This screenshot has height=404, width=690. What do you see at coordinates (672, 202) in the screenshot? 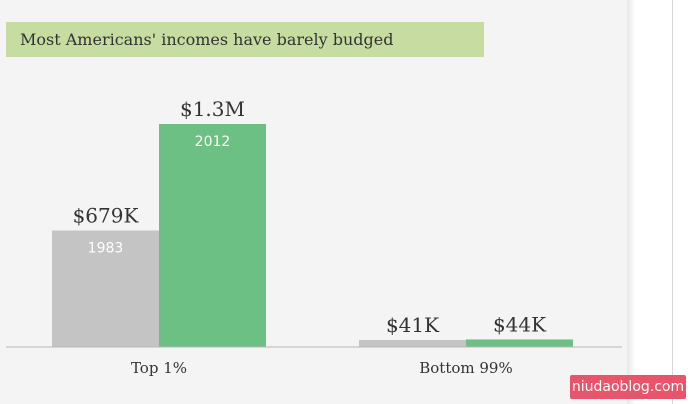
I see `page-divider` at bounding box center [672, 202].